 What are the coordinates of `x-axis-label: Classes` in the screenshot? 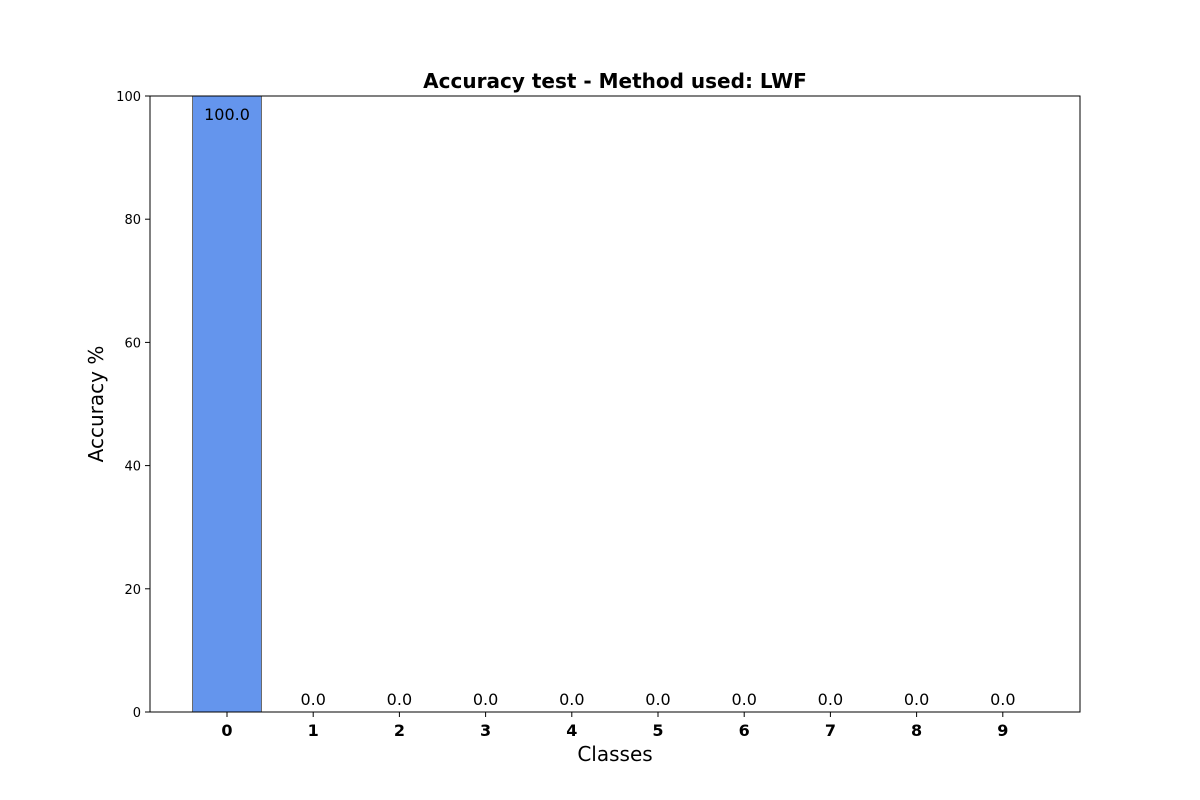 It's located at (614, 754).